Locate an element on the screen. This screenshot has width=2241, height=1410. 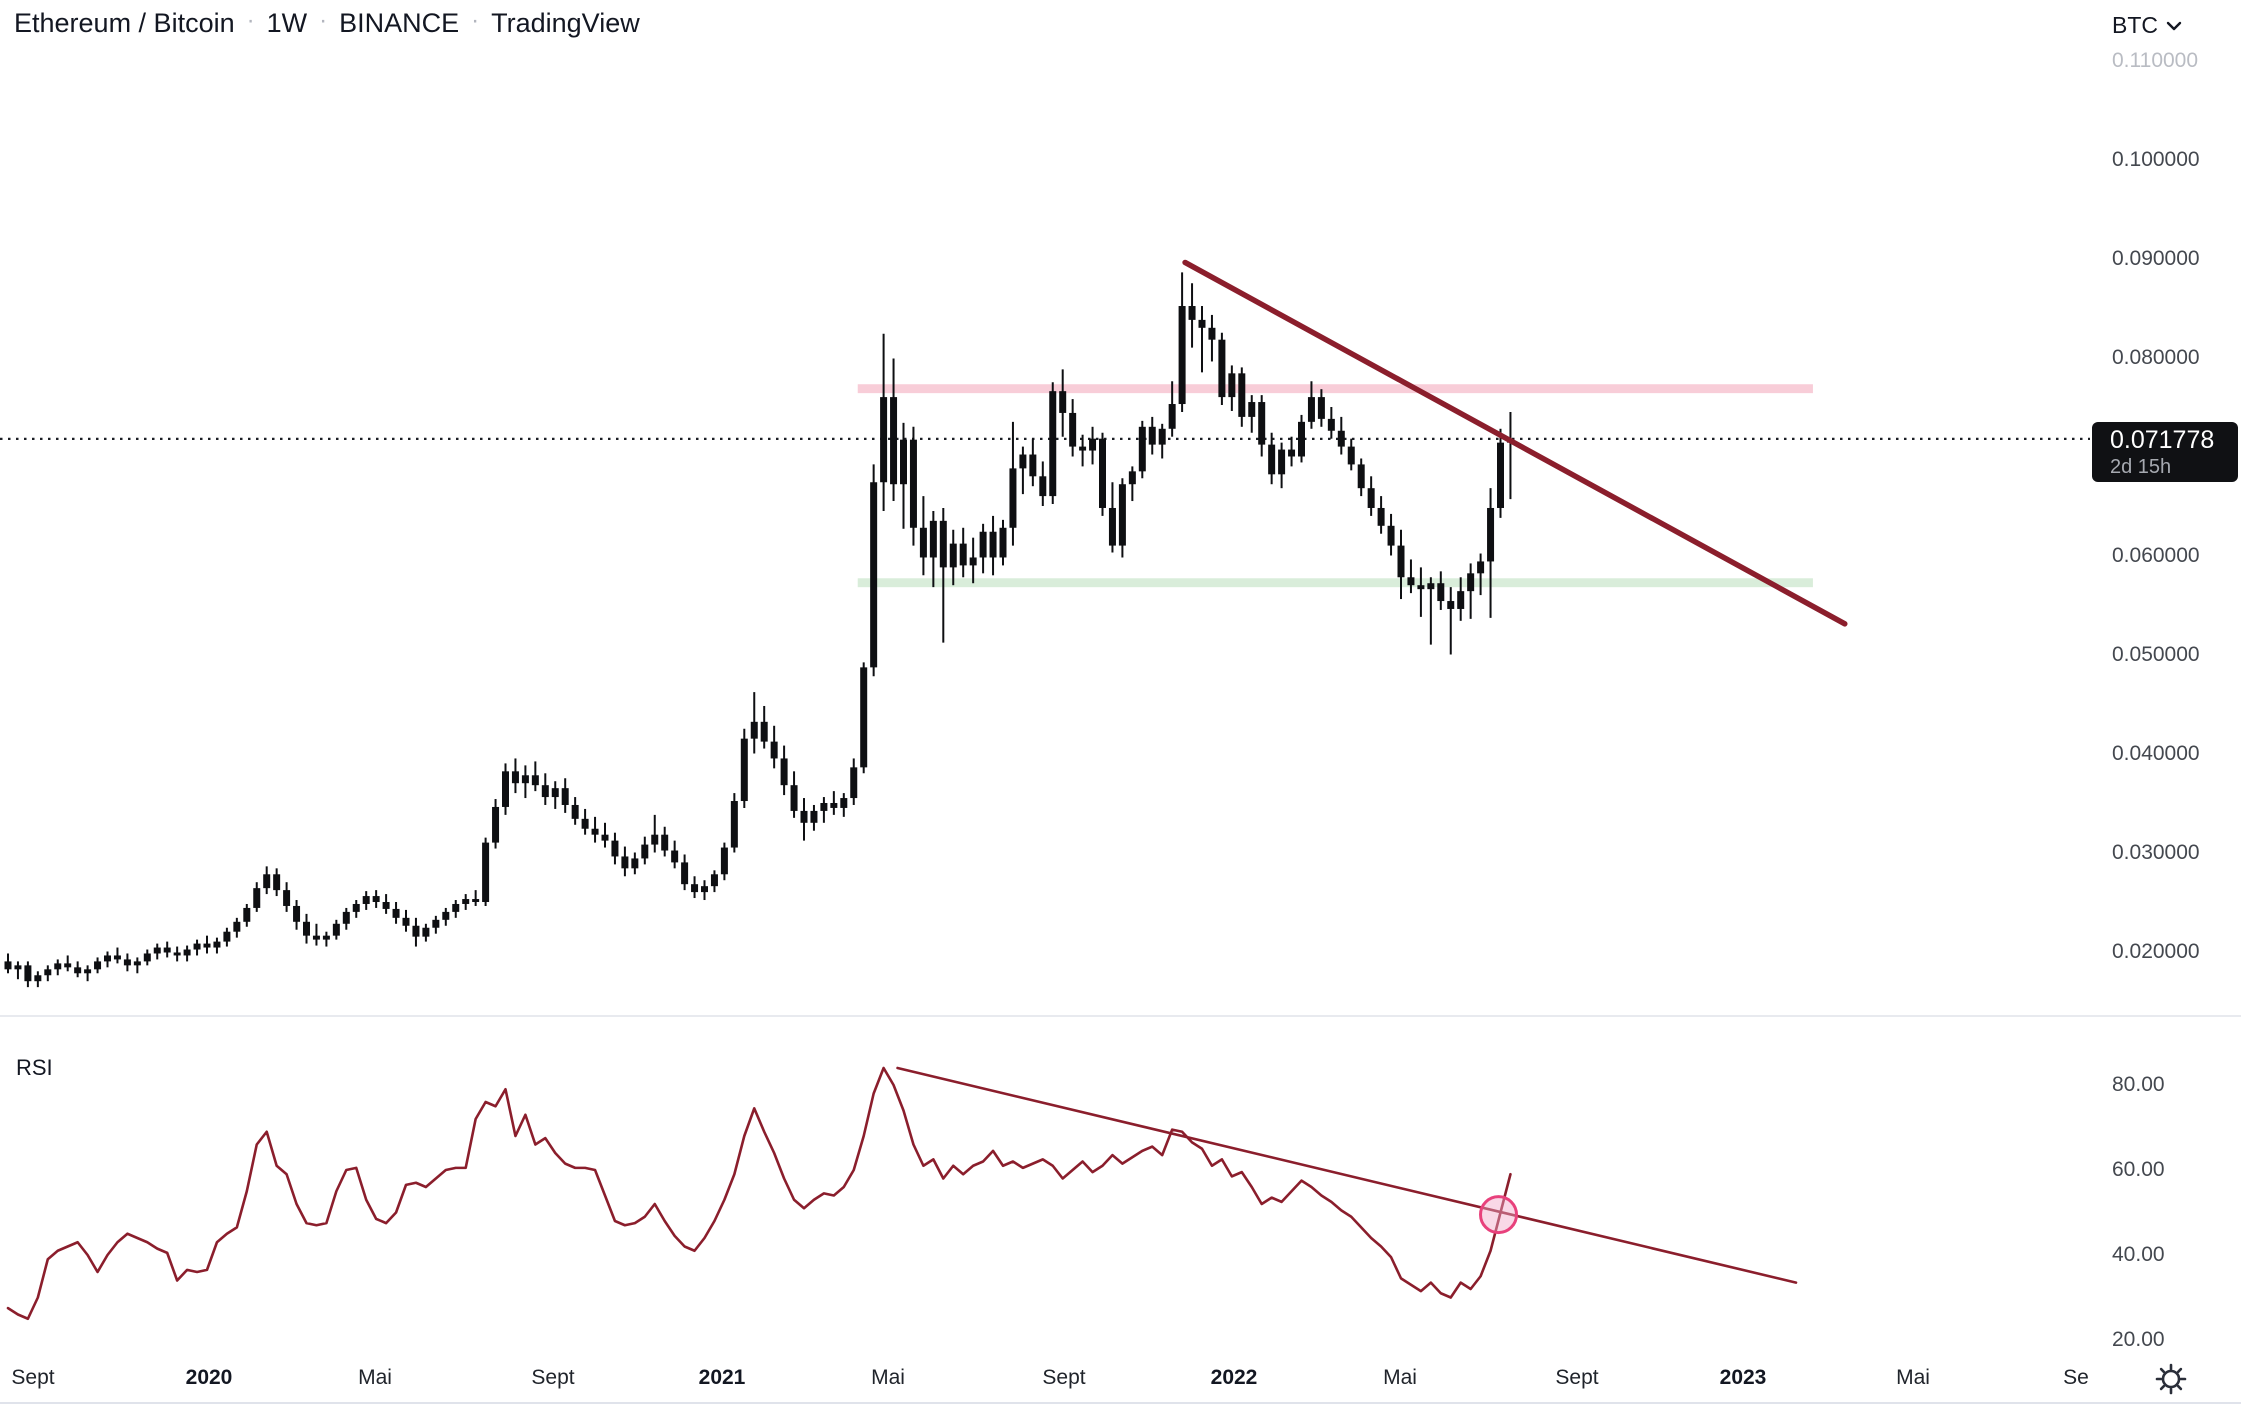
interval-label: 1W is located at coordinates (287, 23).